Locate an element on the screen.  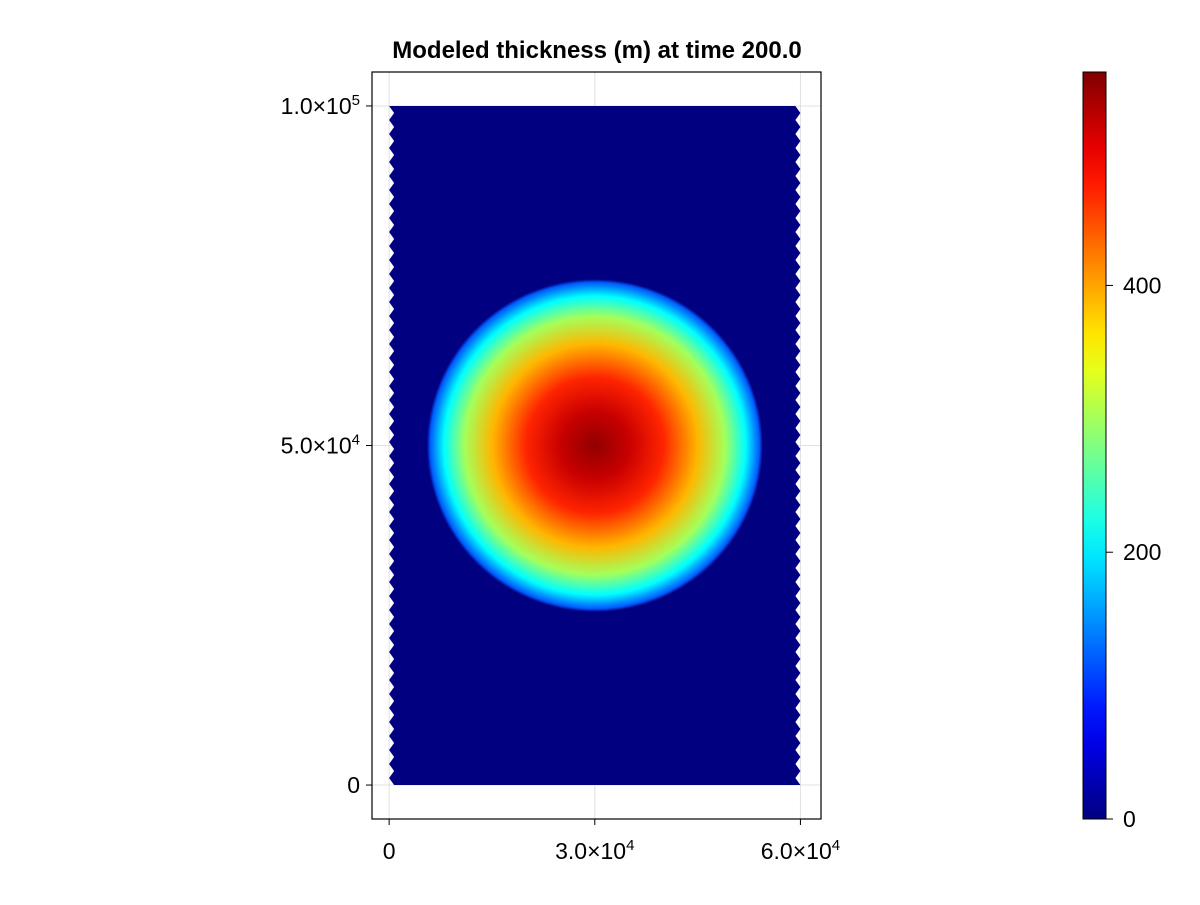
colorbar-tick-label: 400 is located at coordinates (1142, 285).